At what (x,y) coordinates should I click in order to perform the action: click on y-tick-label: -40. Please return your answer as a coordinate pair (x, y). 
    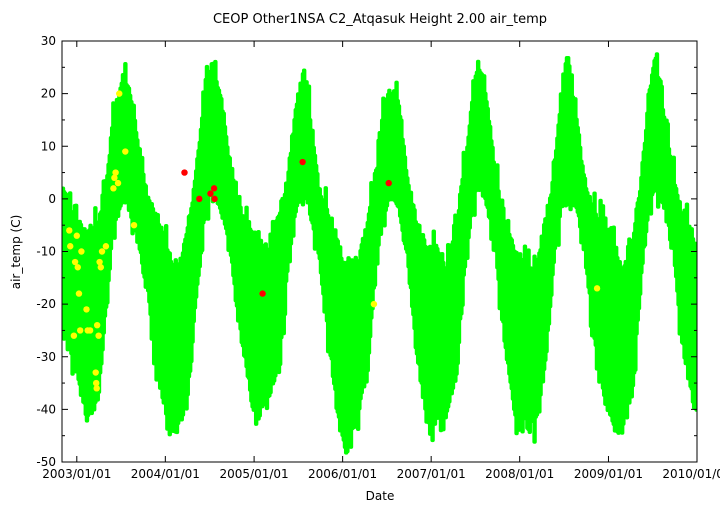
    Looking at the image, I should click on (46, 409).